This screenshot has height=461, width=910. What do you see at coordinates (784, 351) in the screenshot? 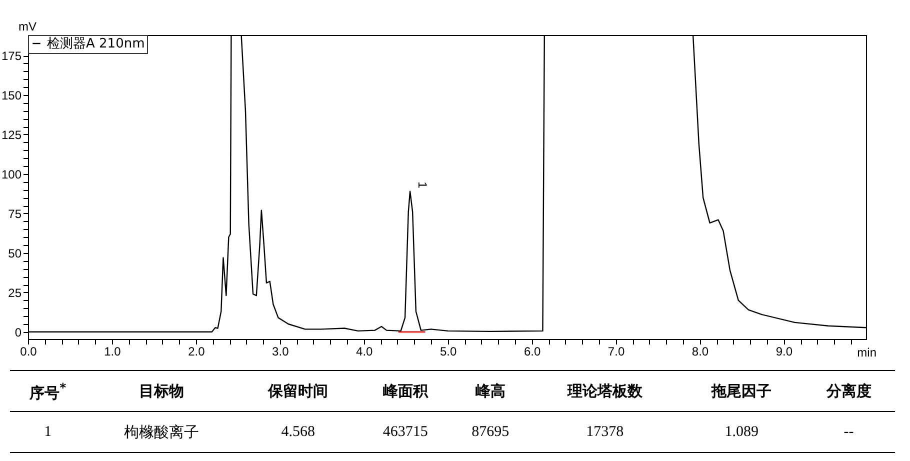
I see `x-tick-label: 9.0` at bounding box center [784, 351].